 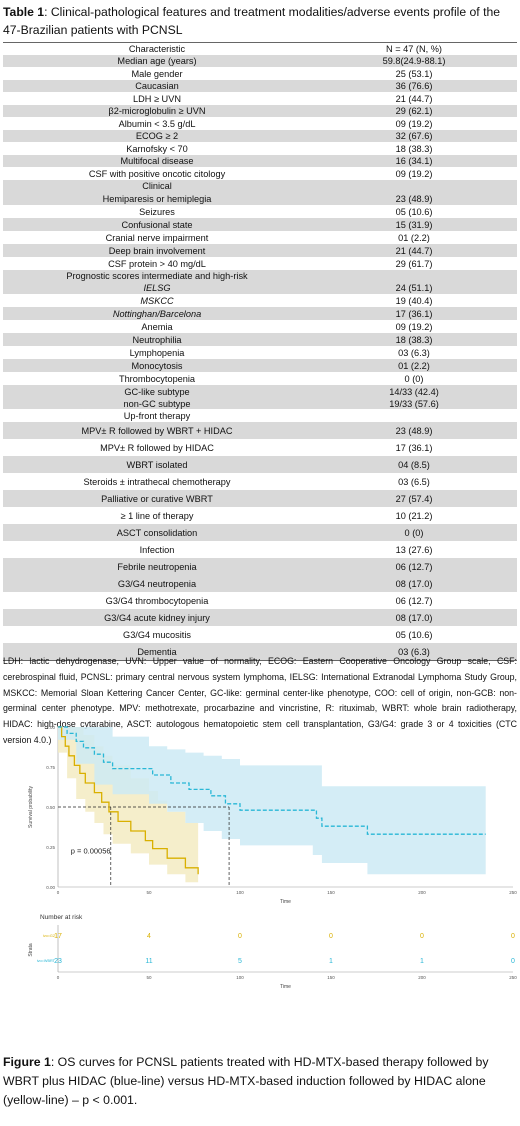 I want to click on row-characteristic: Infection, so click(x=157, y=549).